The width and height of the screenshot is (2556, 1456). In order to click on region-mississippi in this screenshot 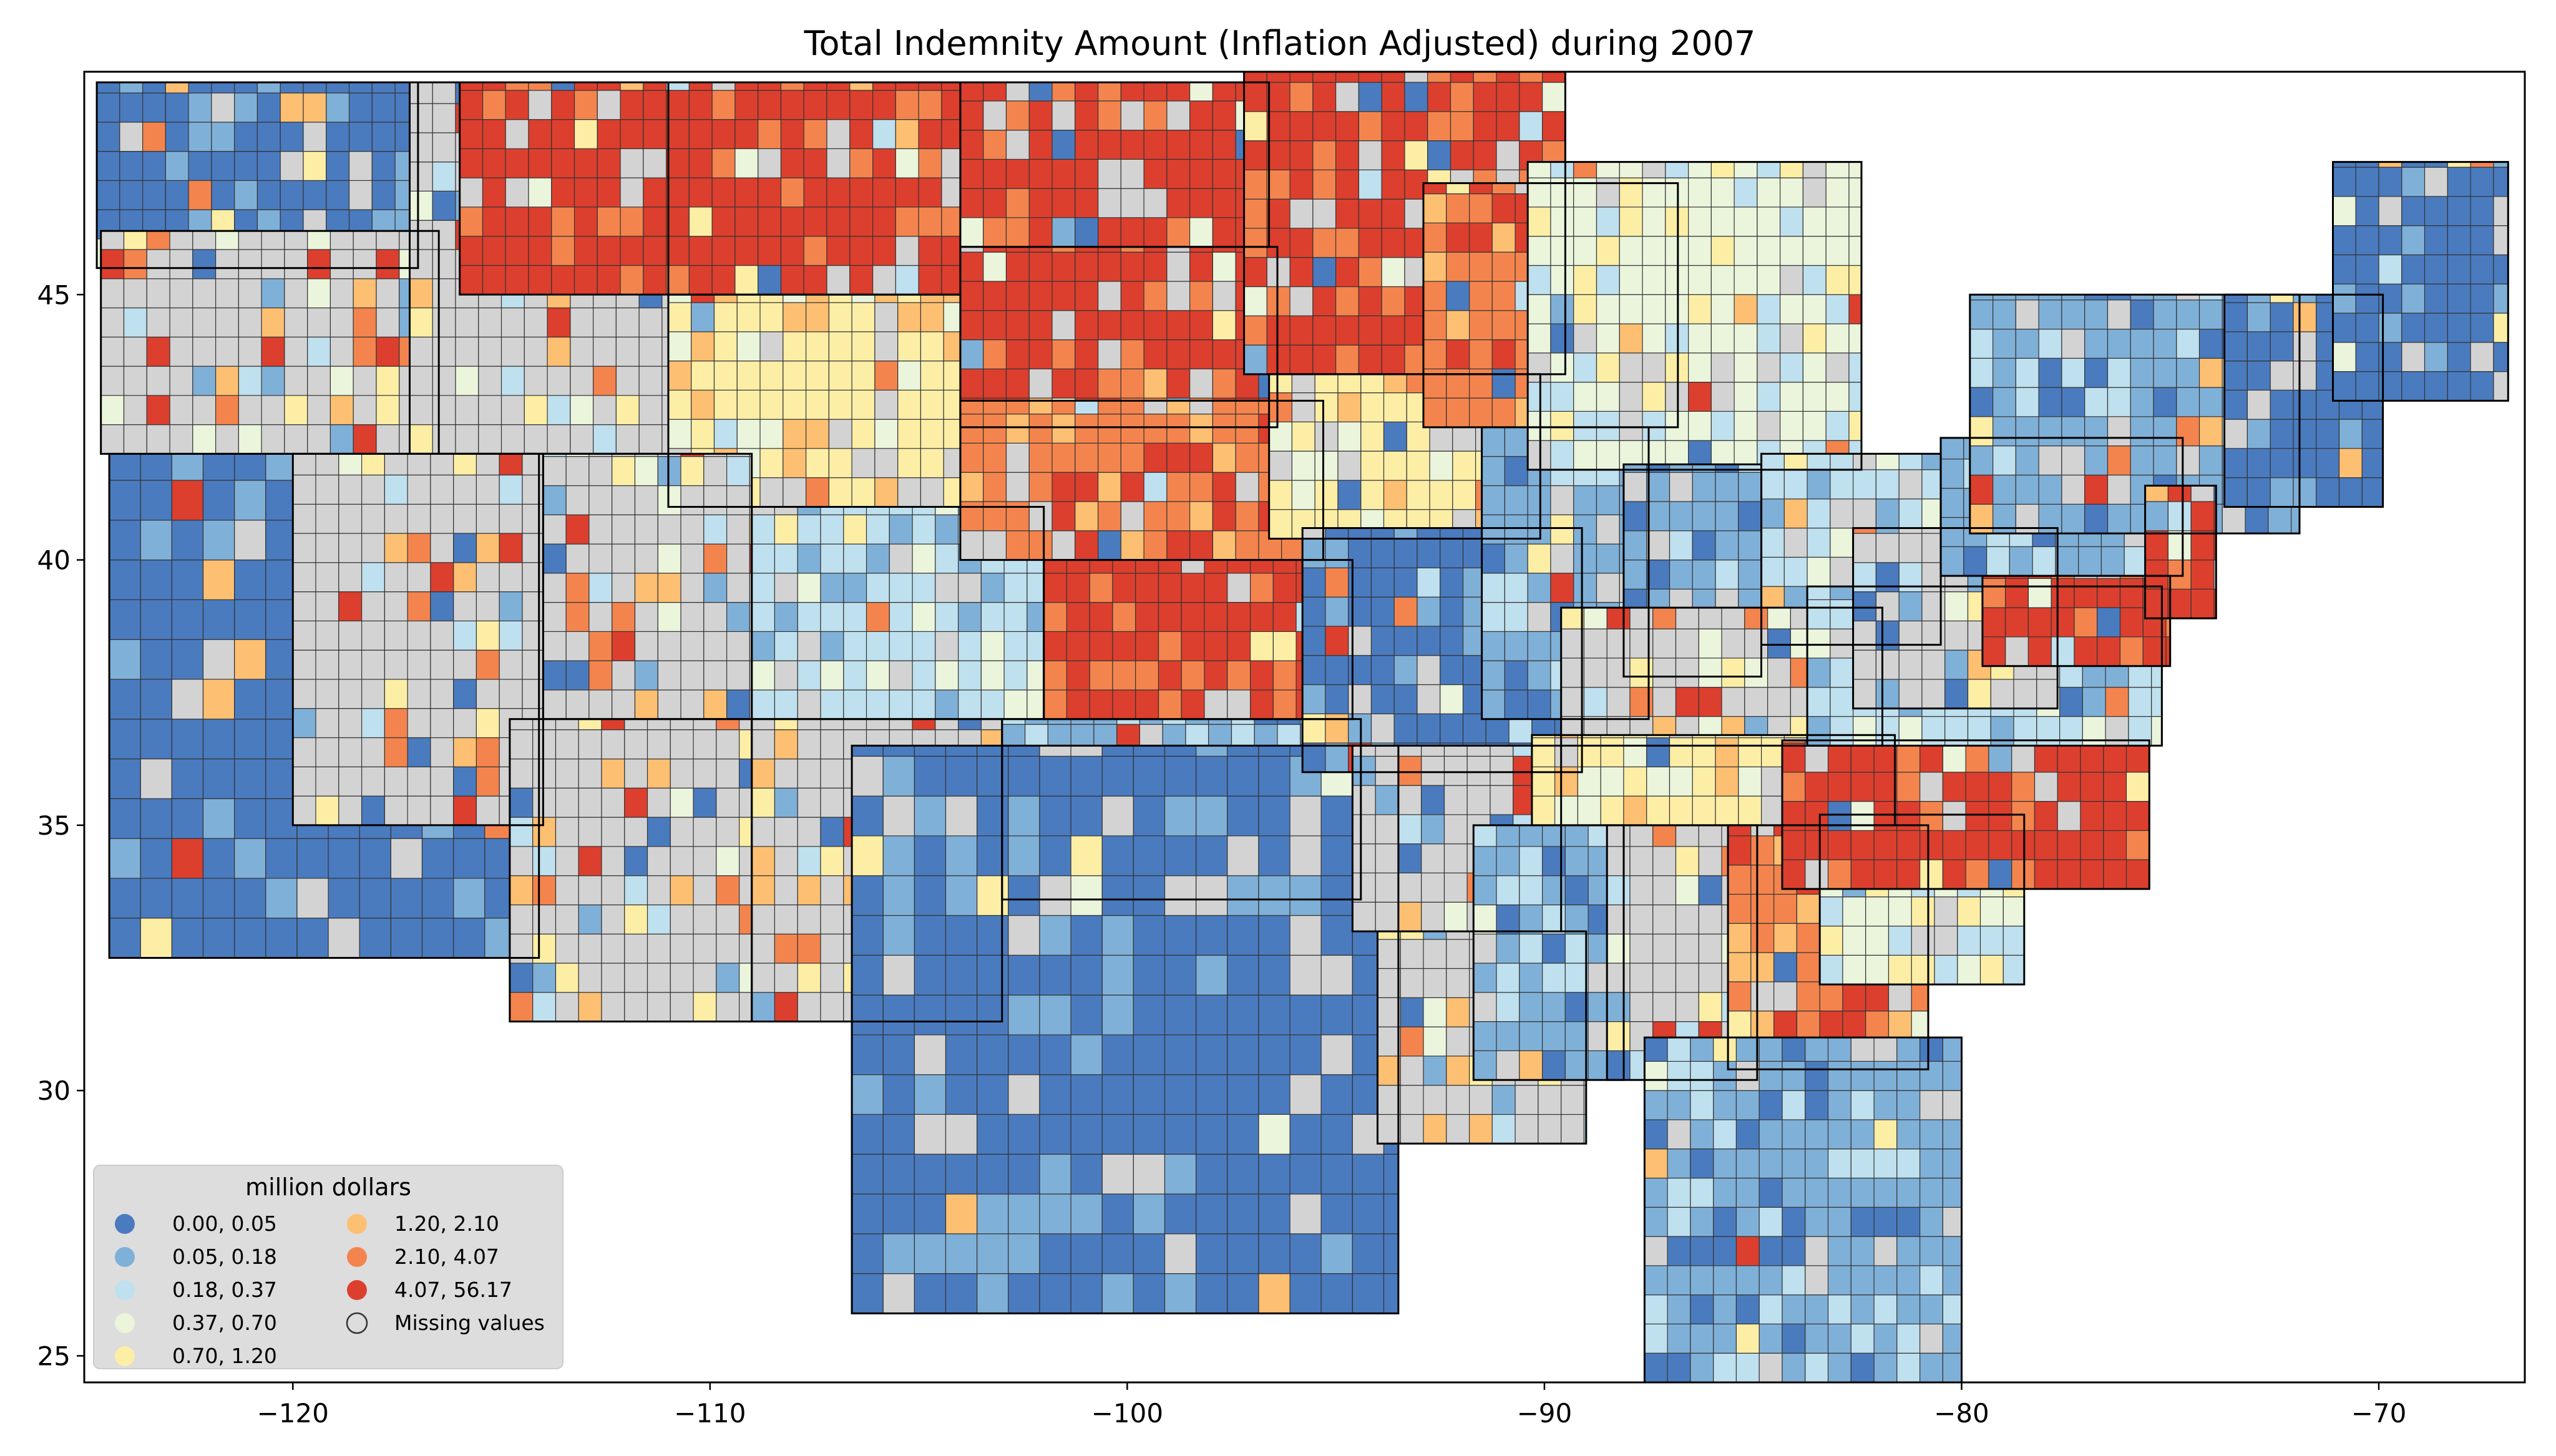, I will do `click(1548, 953)`.